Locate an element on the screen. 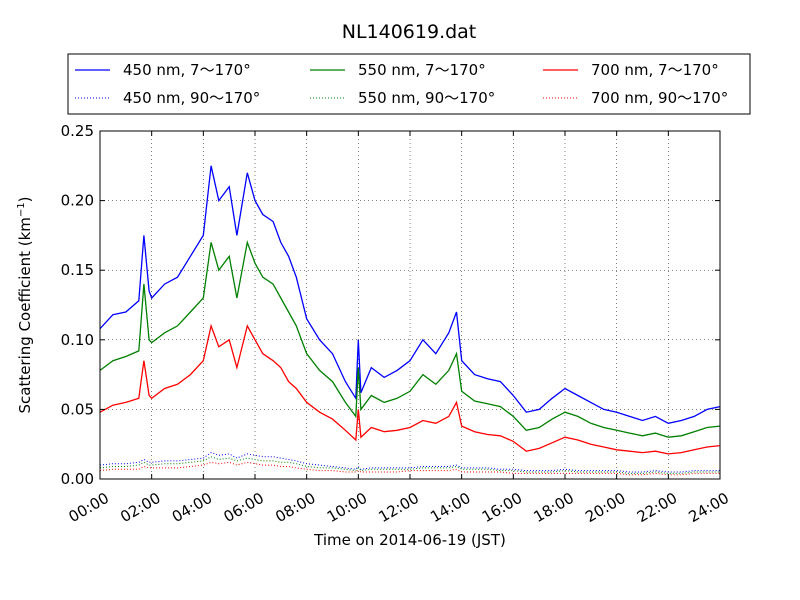  y-tick-label: 0.05 is located at coordinates (77, 409).